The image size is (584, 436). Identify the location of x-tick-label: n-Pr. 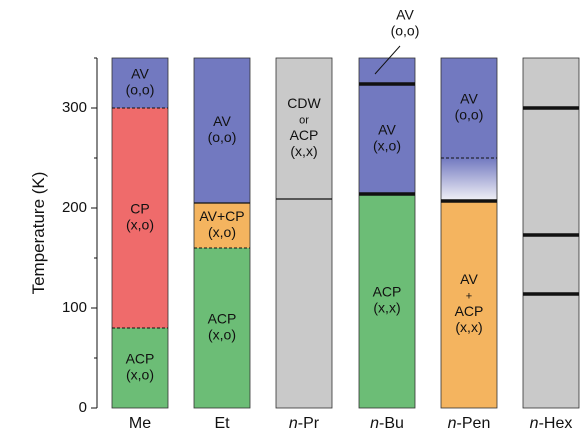
(304, 423).